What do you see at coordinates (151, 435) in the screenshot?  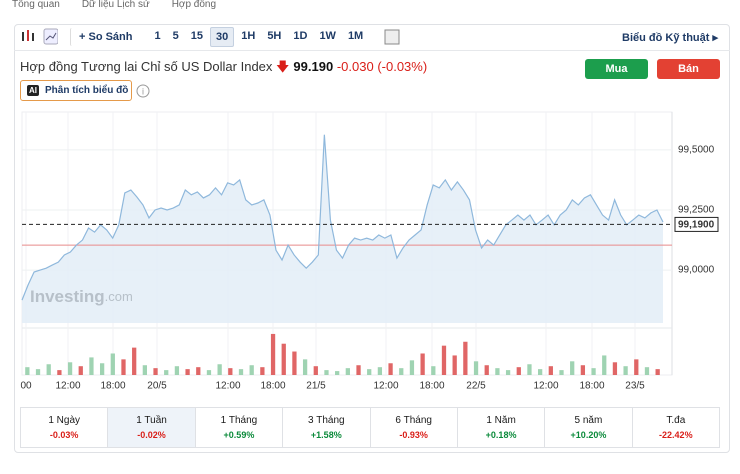 I see `period-change: -0.02%` at bounding box center [151, 435].